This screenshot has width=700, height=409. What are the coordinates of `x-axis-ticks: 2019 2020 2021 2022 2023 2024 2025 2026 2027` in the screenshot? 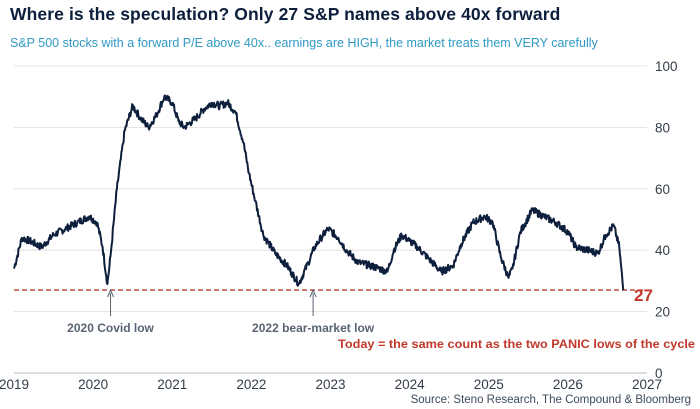 It's located at (331, 384).